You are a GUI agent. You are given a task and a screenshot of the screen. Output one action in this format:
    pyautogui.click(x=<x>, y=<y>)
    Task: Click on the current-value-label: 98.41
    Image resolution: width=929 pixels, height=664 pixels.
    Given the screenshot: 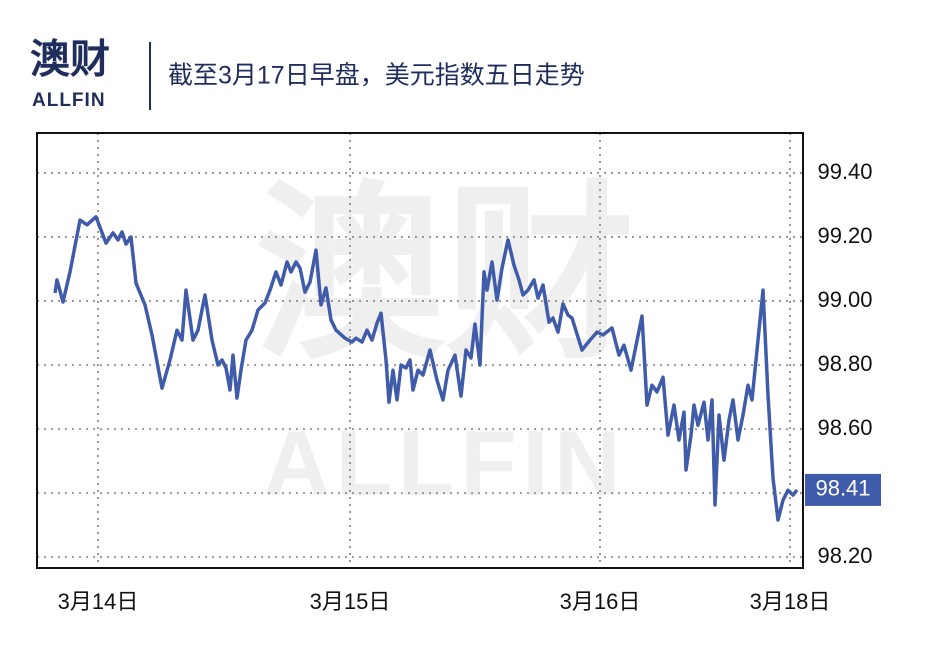 What is the action you would take?
    pyautogui.click(x=842, y=488)
    